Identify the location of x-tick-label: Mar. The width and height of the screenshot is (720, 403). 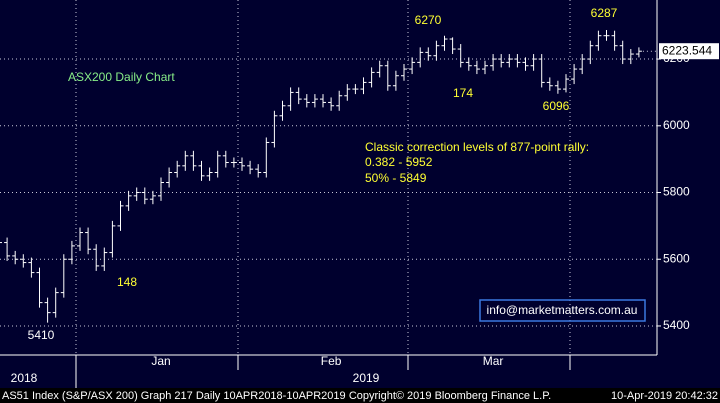
(493, 361).